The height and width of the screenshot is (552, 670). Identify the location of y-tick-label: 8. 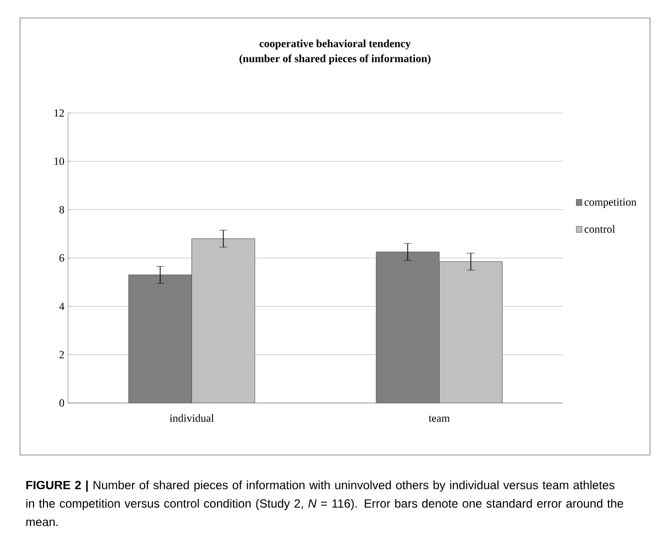
(61, 210).